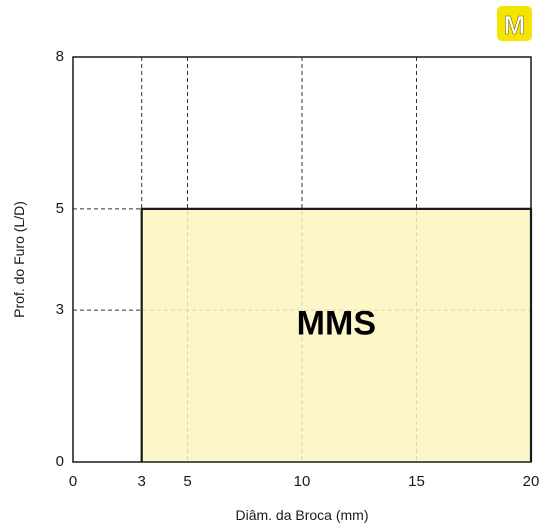  I want to click on y-tick-label: 3, so click(60, 309).